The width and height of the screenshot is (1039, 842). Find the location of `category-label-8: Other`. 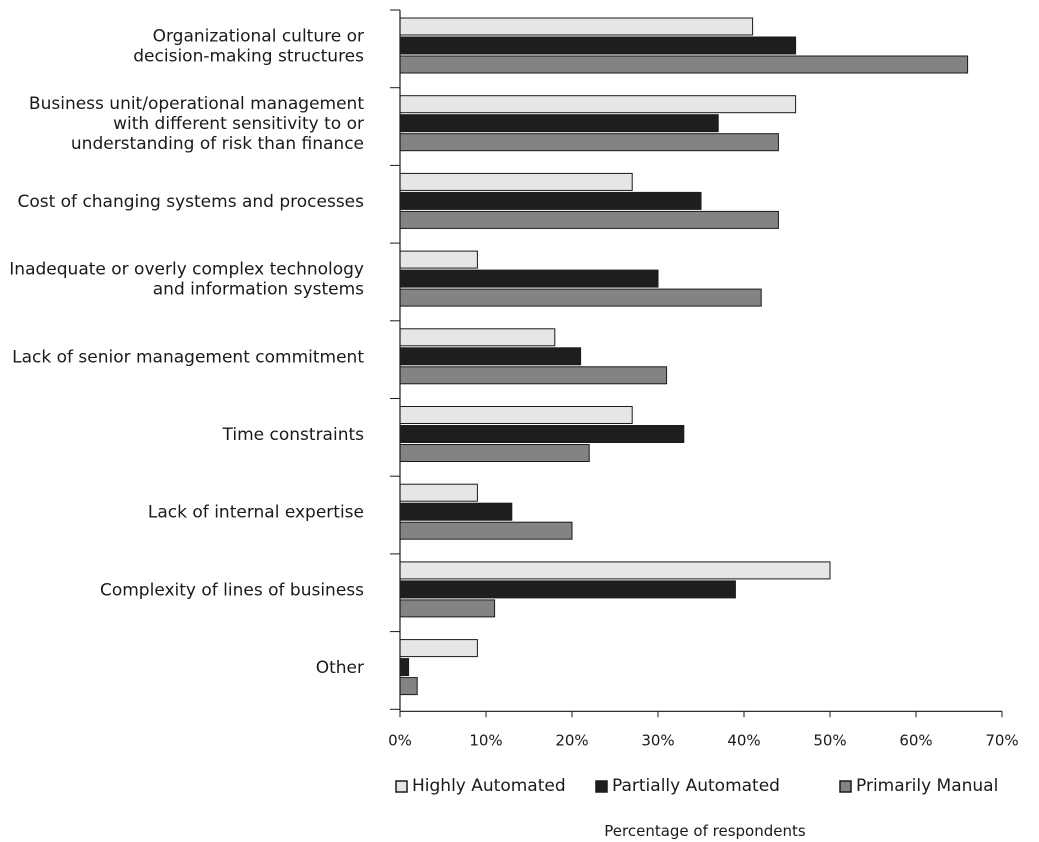

category-label-8: Other is located at coordinates (340, 668).